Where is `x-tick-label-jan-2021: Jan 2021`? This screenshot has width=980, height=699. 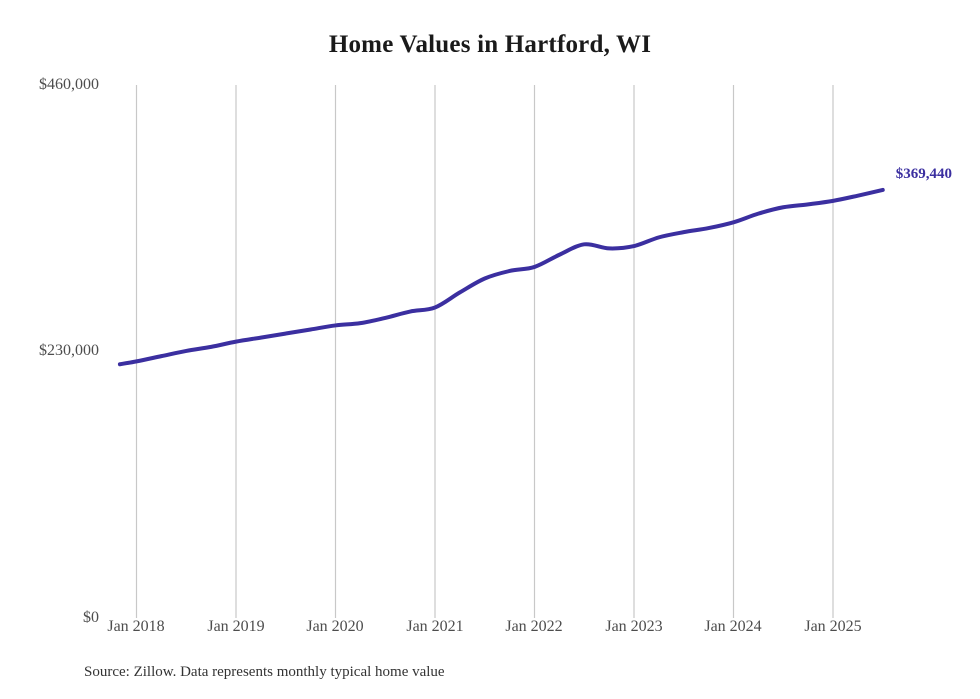 x-tick-label-jan-2021: Jan 2021 is located at coordinates (435, 626).